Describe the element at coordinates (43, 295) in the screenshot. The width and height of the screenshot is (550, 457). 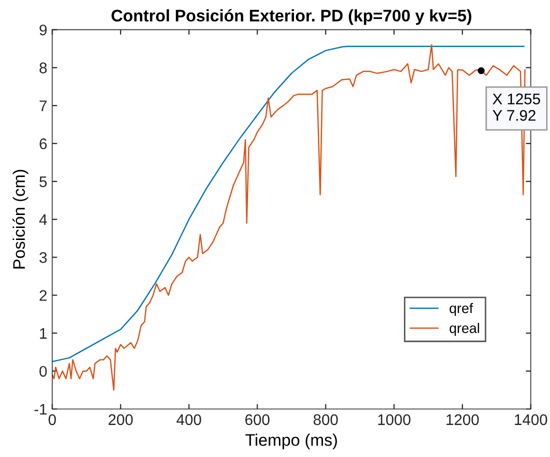
I see `y-tick-label: 2` at that location.